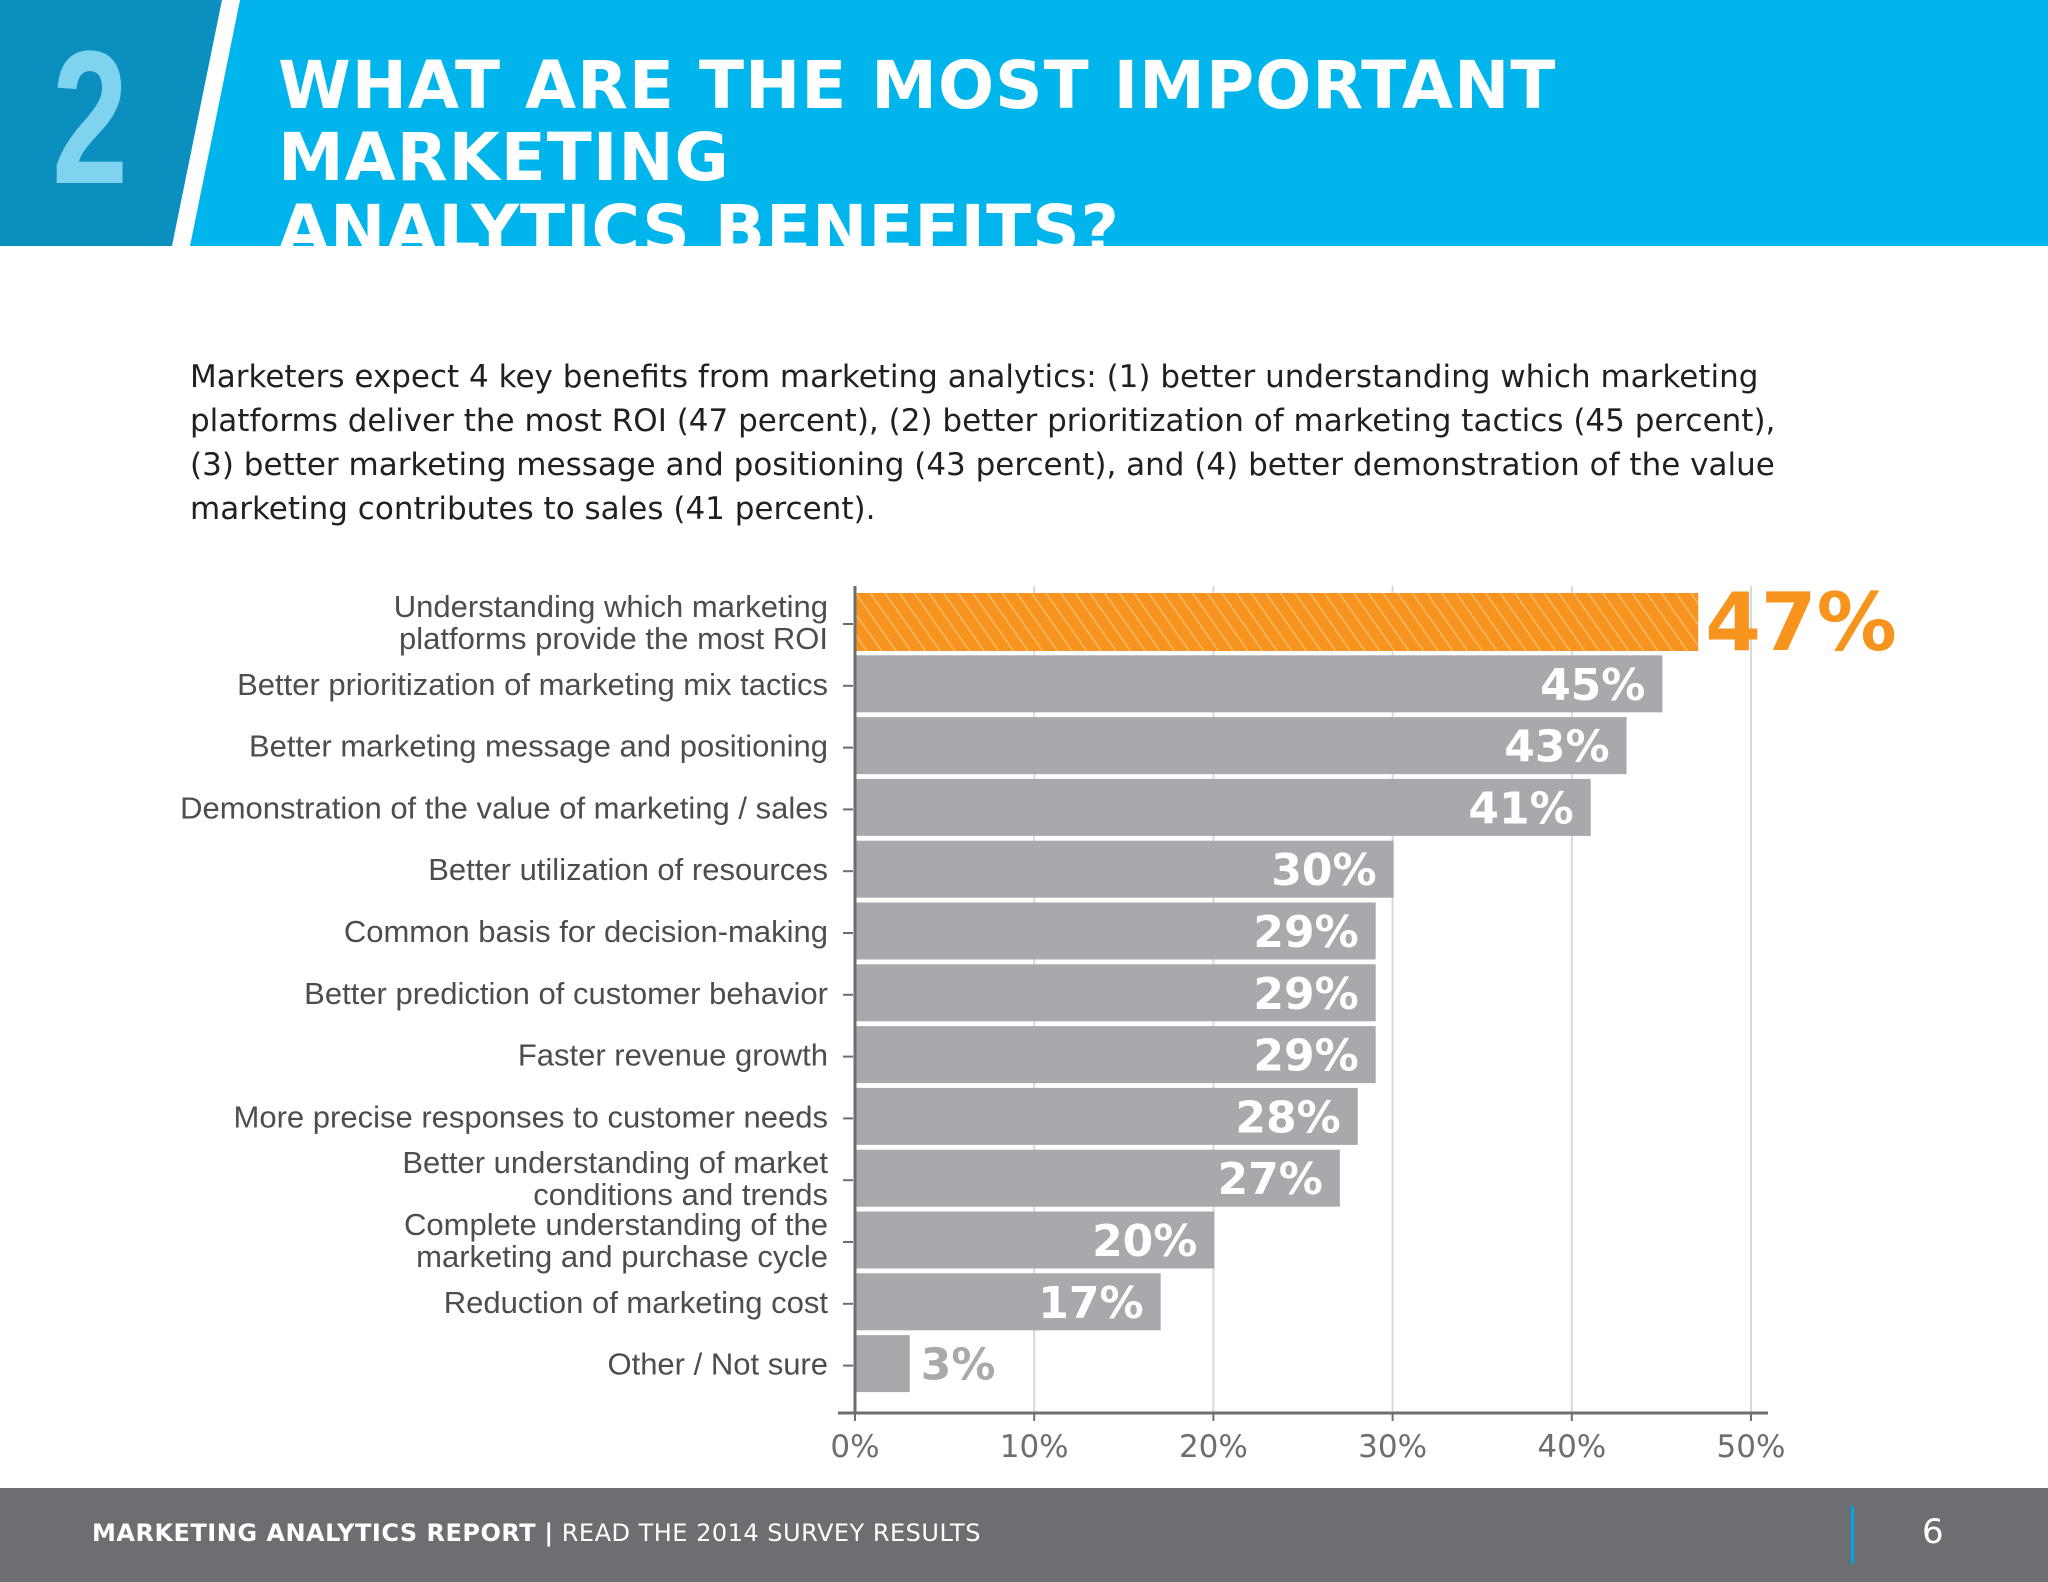 The width and height of the screenshot is (2048, 1582). Describe the element at coordinates (1556, 747) in the screenshot. I see `value-label-2: 43%` at that location.